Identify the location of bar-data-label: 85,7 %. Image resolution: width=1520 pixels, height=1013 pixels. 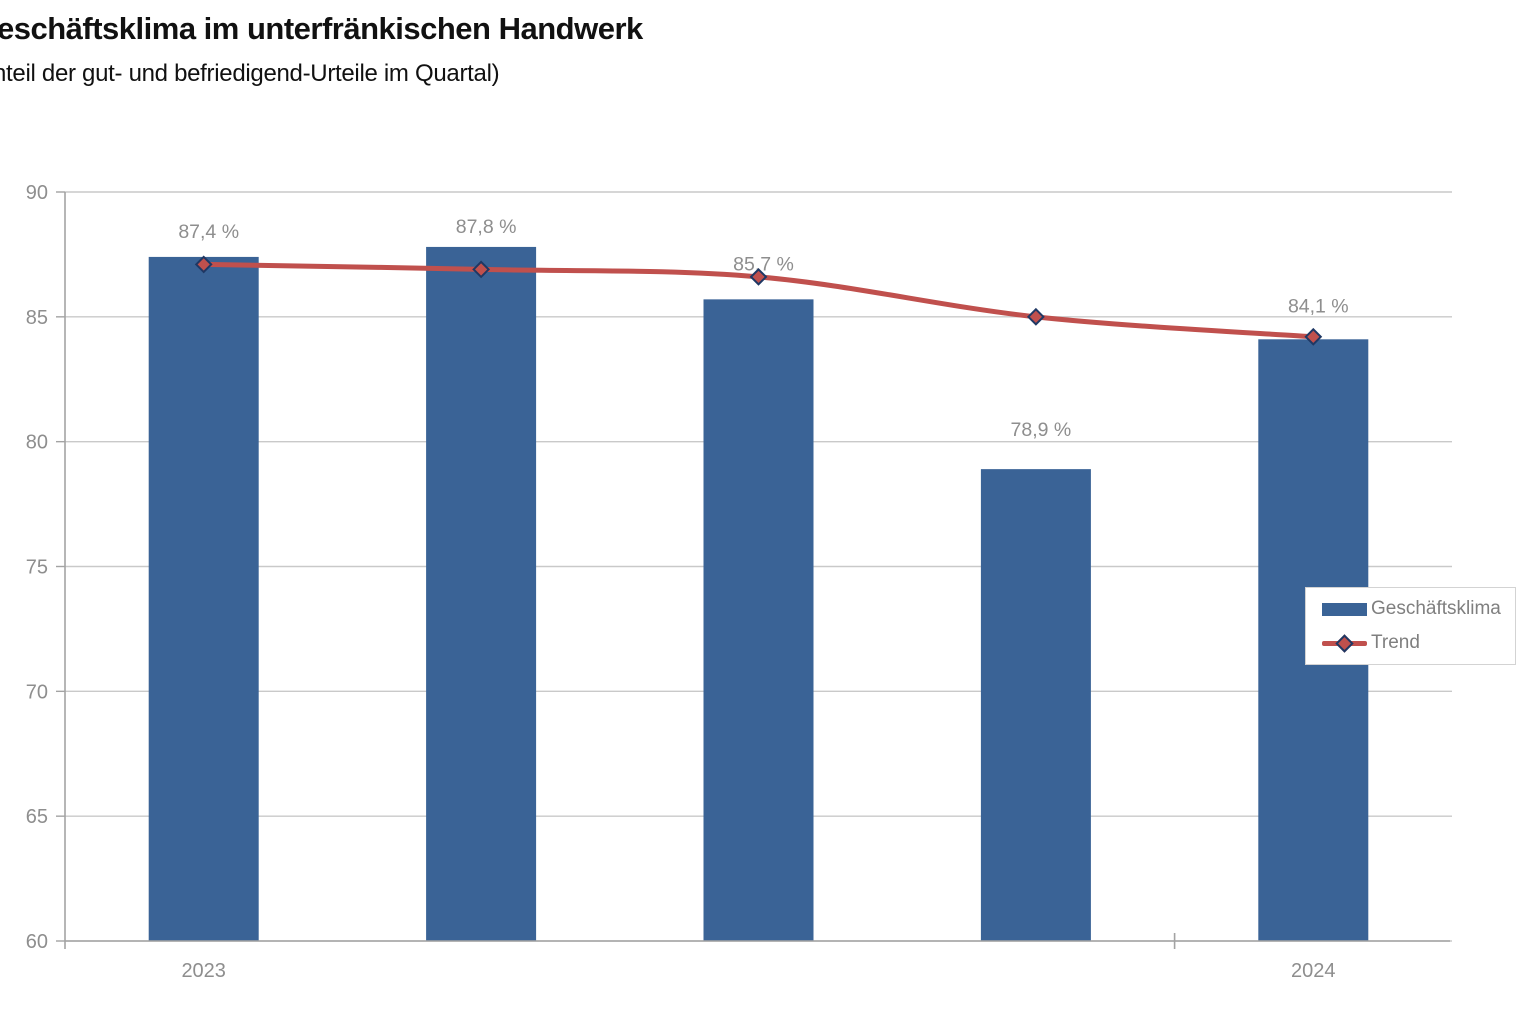
(763, 264).